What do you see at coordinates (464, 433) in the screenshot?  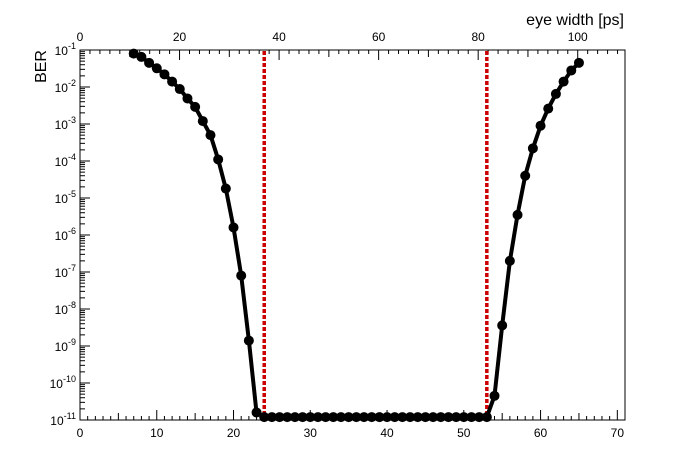 I see `x-tick-label: 50` at bounding box center [464, 433].